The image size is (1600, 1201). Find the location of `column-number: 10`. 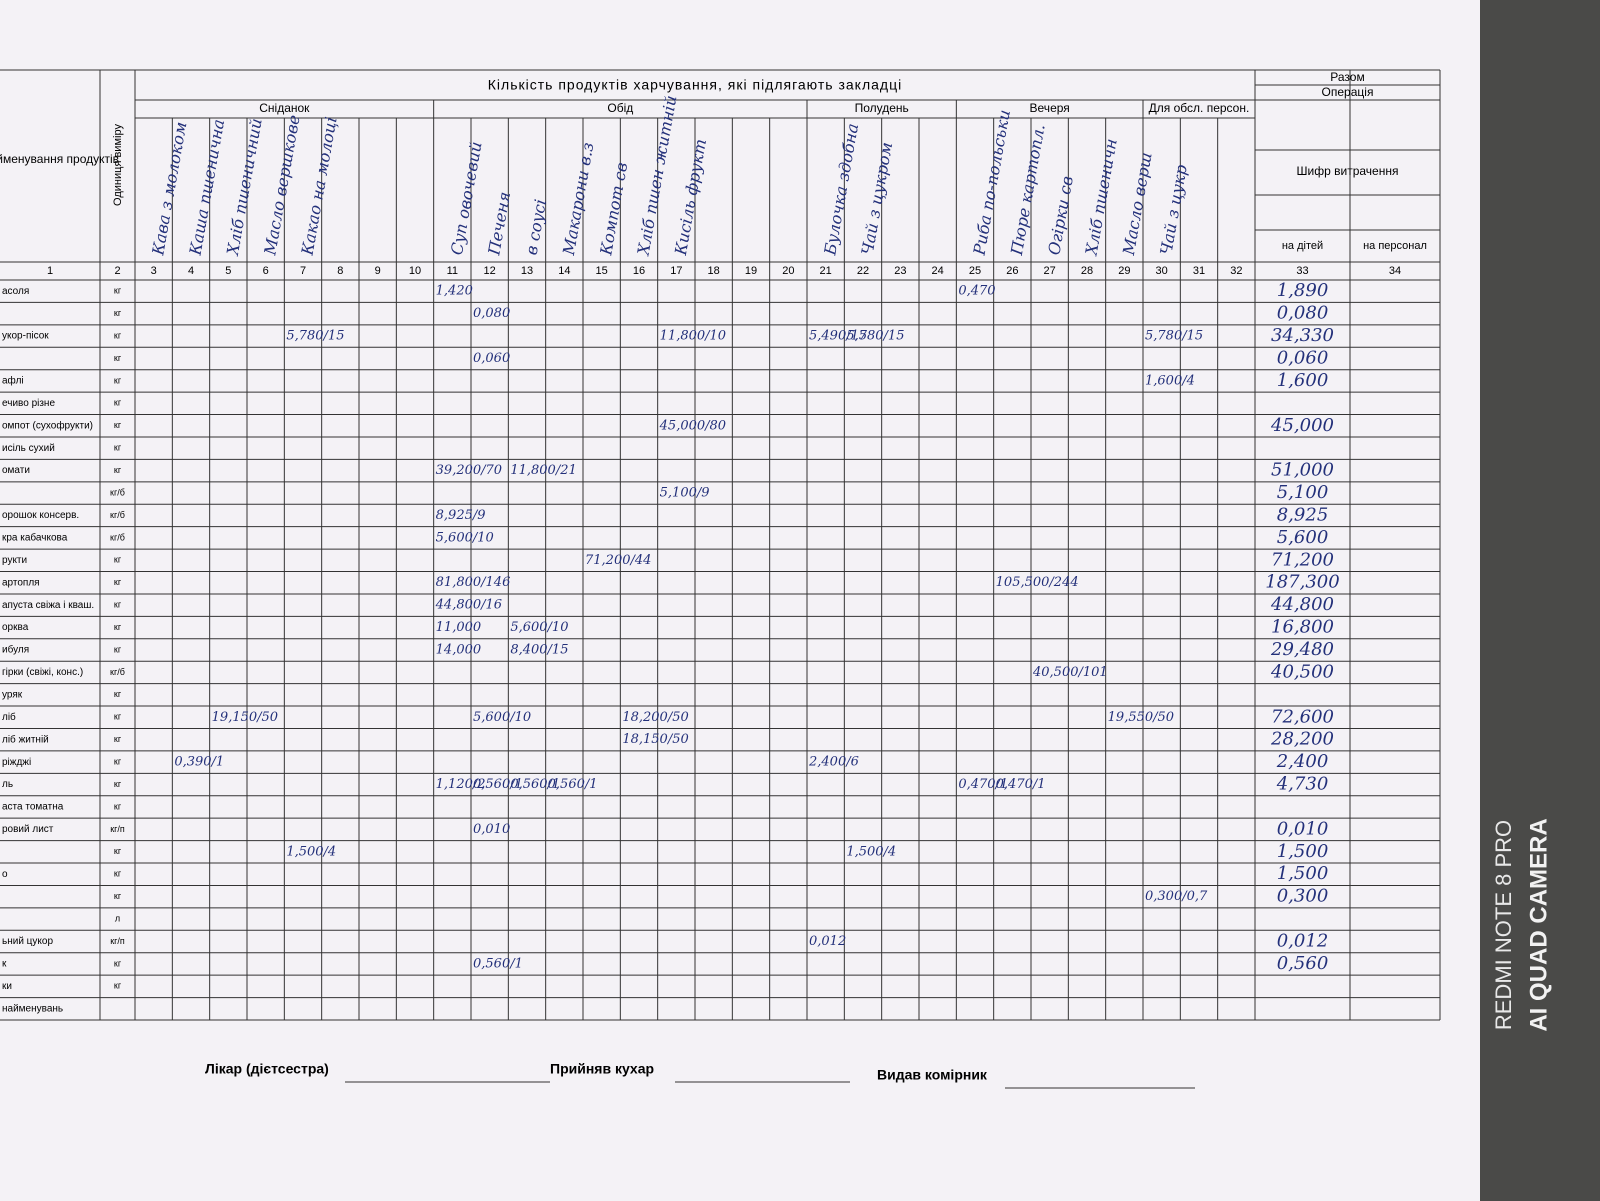

column-number: 10 is located at coordinates (415, 271).